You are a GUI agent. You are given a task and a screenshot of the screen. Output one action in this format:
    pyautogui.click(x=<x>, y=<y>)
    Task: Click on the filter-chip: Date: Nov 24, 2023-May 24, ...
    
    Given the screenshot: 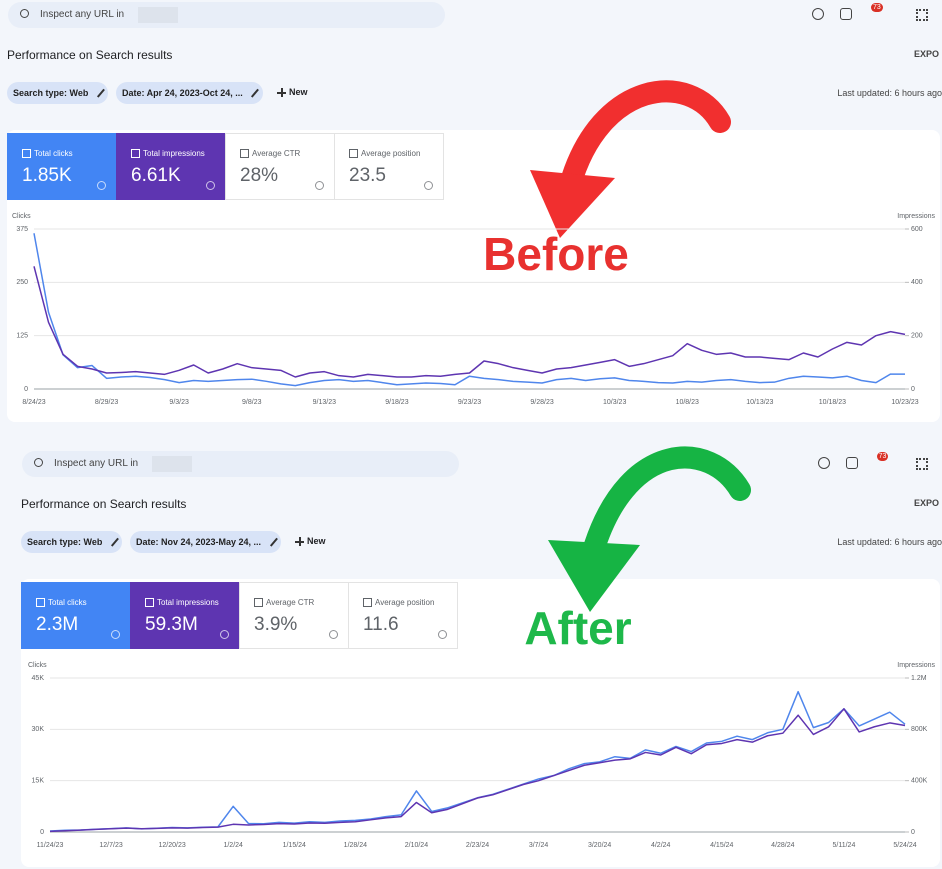 What is the action you would take?
    pyautogui.click(x=206, y=542)
    